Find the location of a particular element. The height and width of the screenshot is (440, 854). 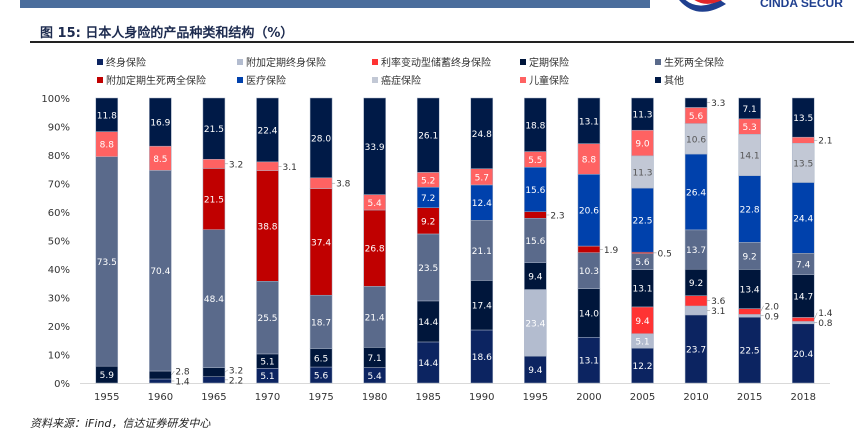

data-label: 7.1 is located at coordinates (749, 110).